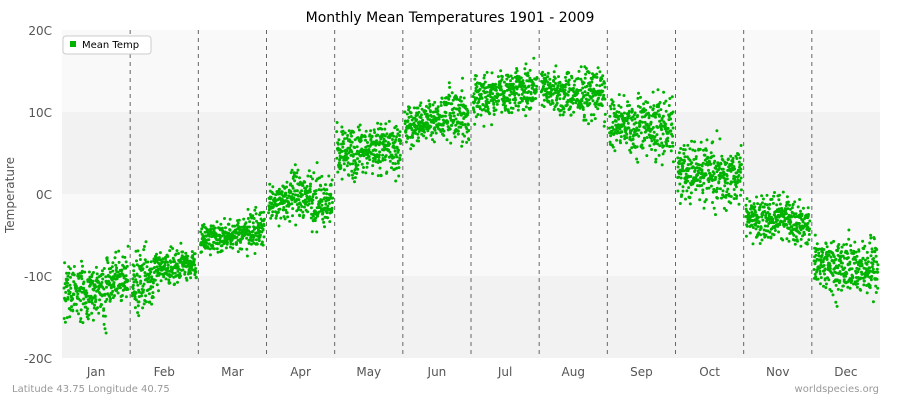 This screenshot has height=400, width=900. Describe the element at coordinates (96, 372) in the screenshot. I see `x-tick-label: Jan` at that location.